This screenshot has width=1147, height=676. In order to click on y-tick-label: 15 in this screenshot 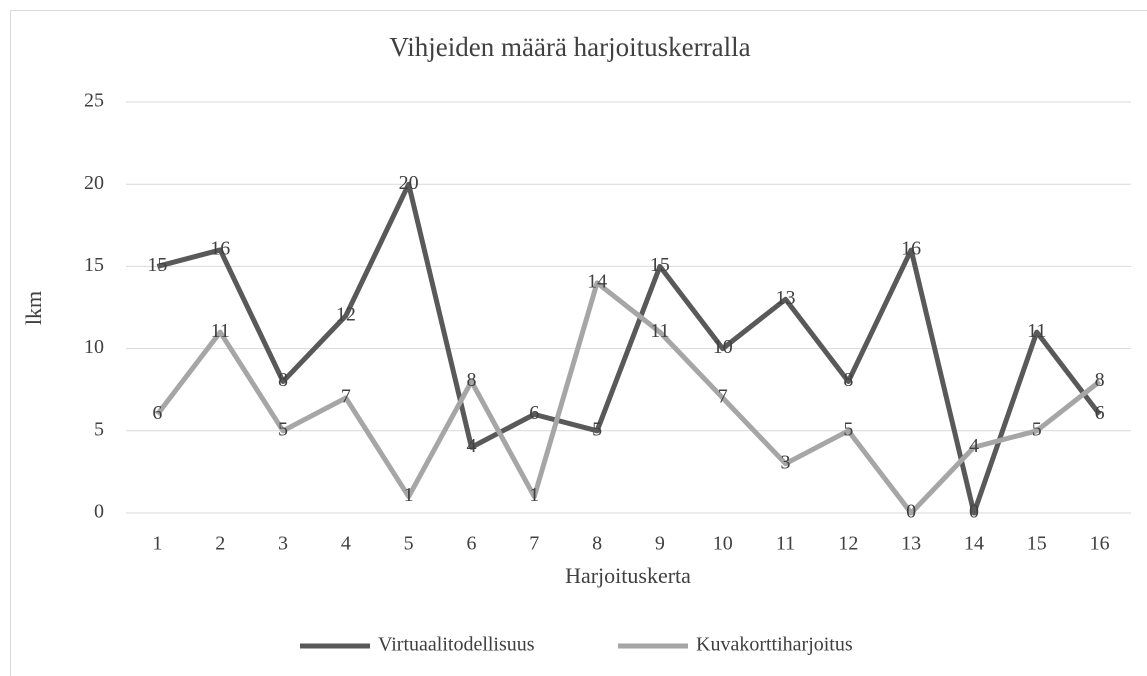, I will do `click(94, 265)`.